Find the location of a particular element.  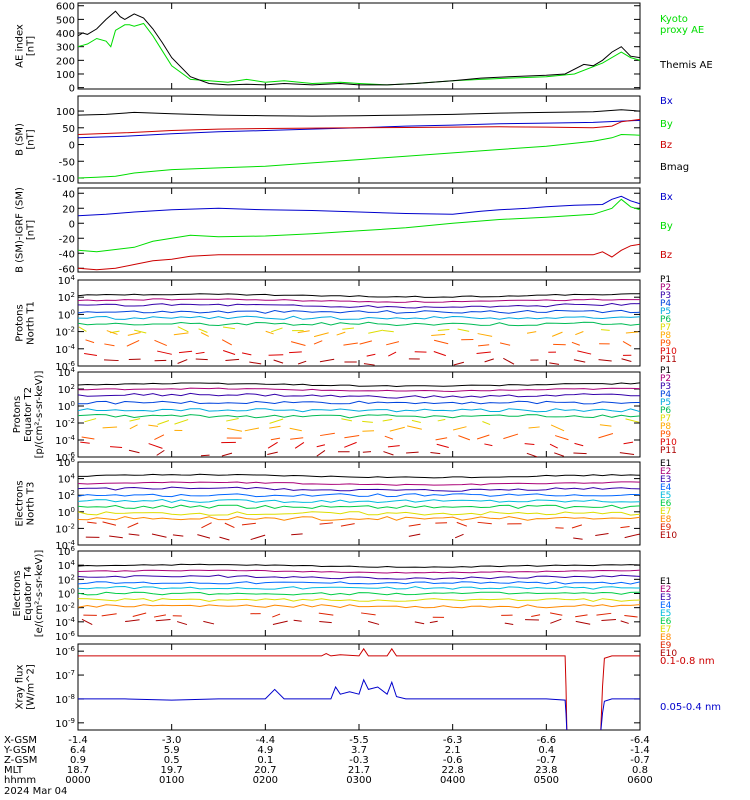

legend-entry: P1 is located at coordinates (665, 371).